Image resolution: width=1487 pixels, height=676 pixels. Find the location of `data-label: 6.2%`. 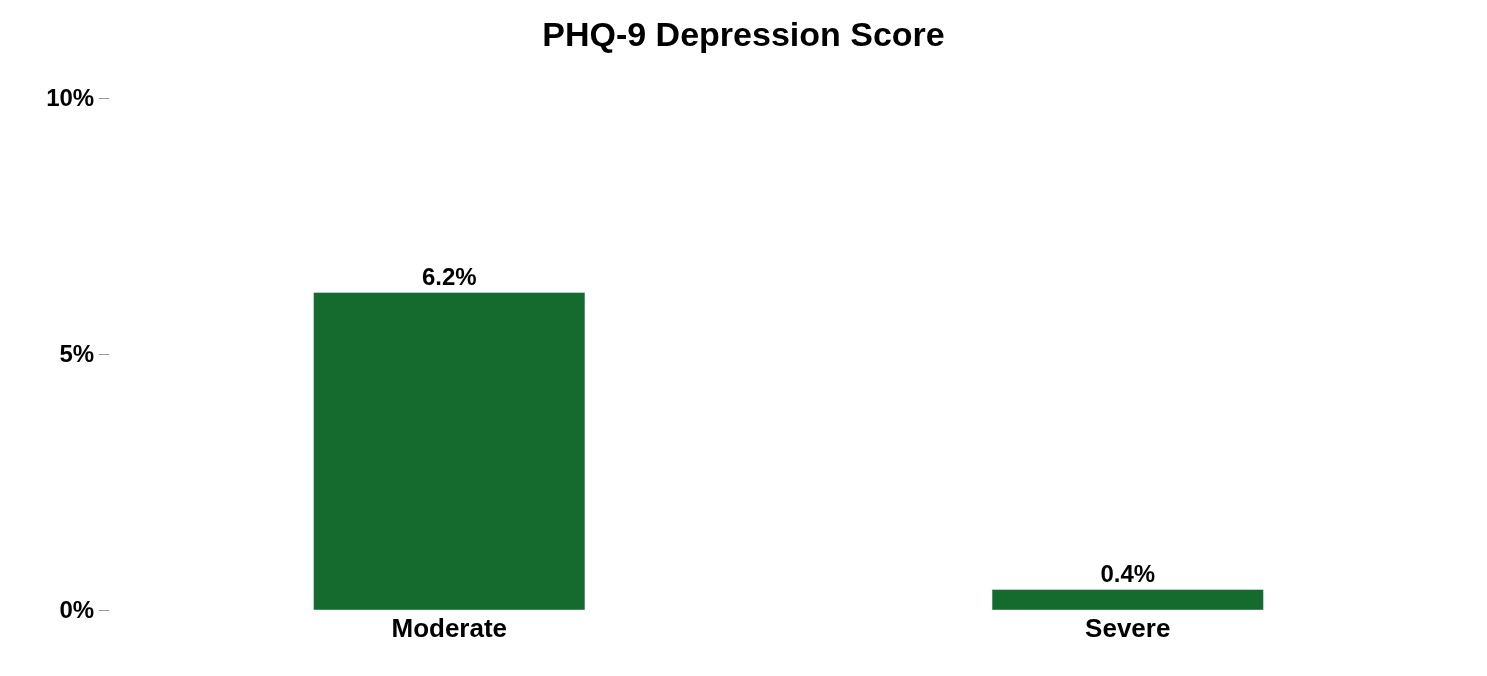

data-label: 6.2% is located at coordinates (449, 276).